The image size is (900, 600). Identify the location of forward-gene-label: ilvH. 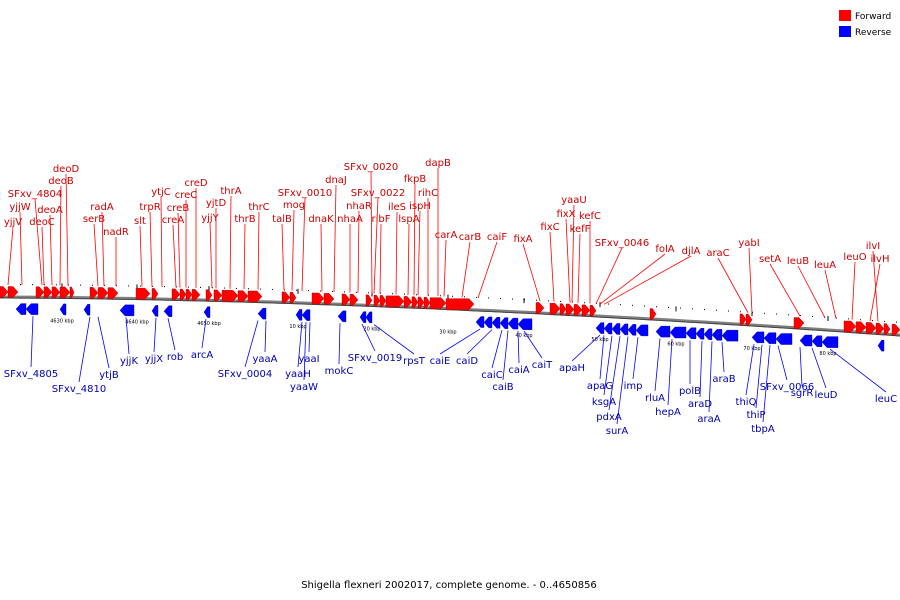
(880, 259).